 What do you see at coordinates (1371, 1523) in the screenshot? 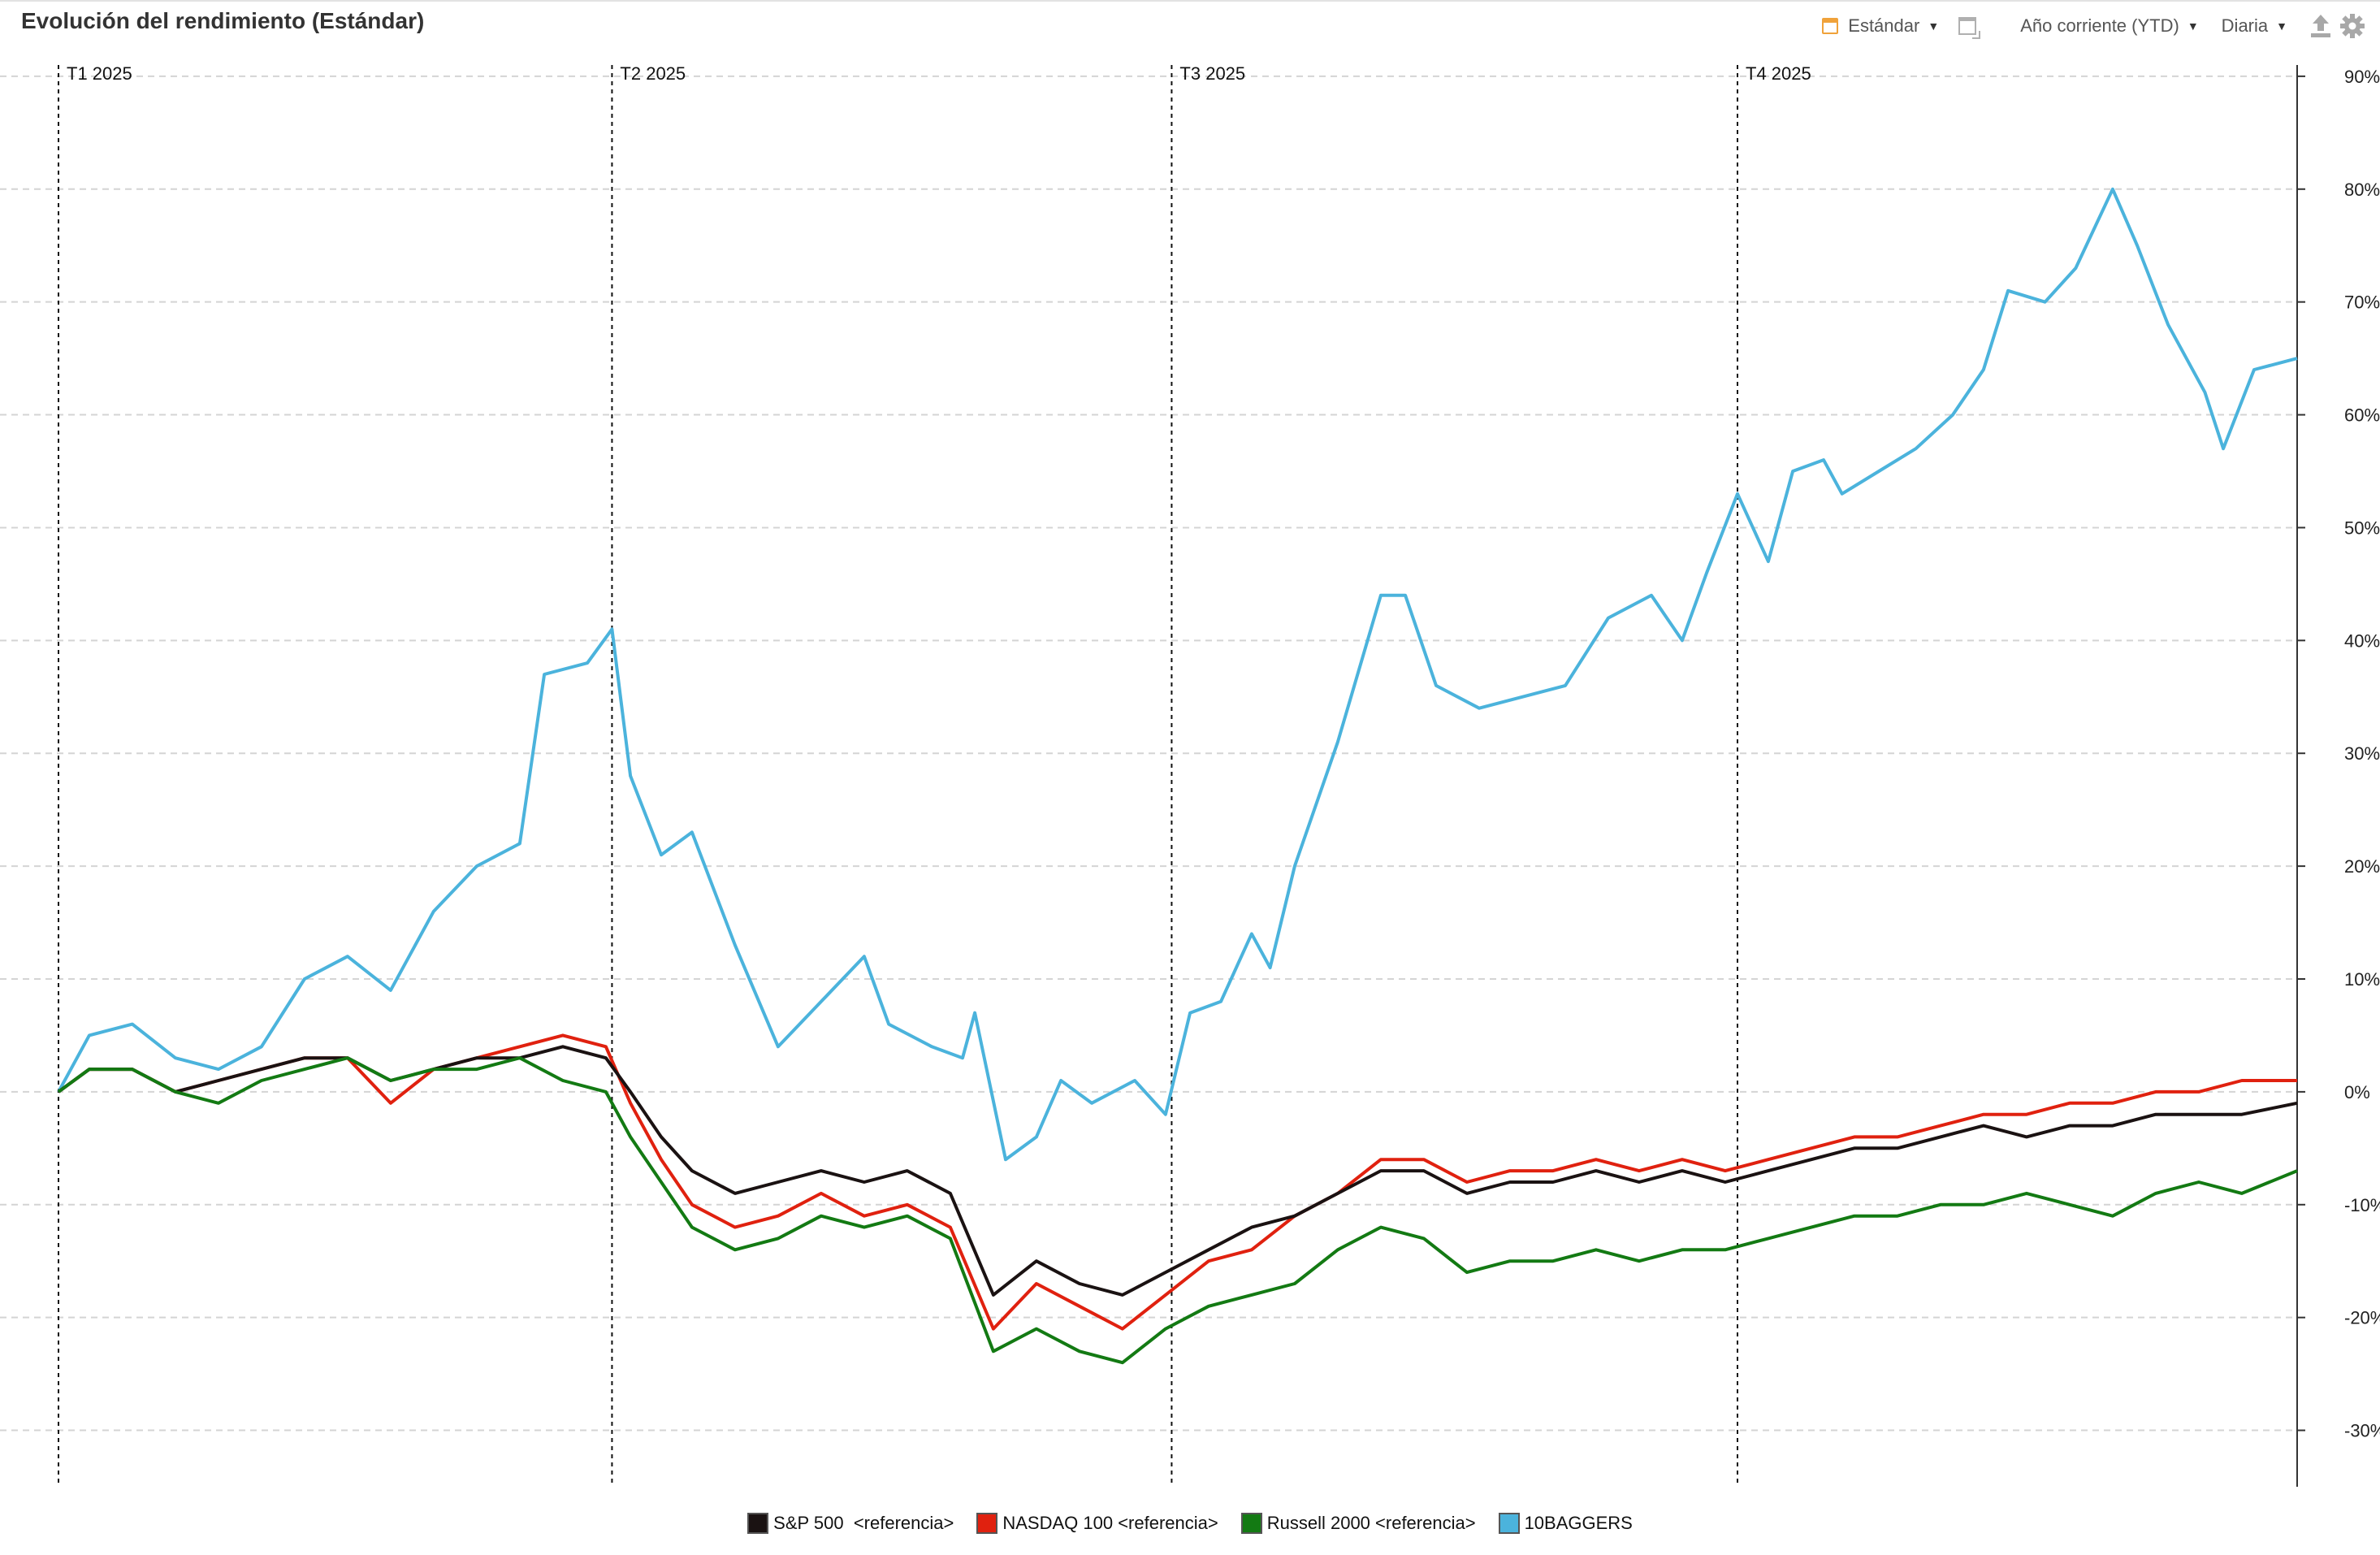
I see `legend-label: Russell 2000 <referencia>` at bounding box center [1371, 1523].